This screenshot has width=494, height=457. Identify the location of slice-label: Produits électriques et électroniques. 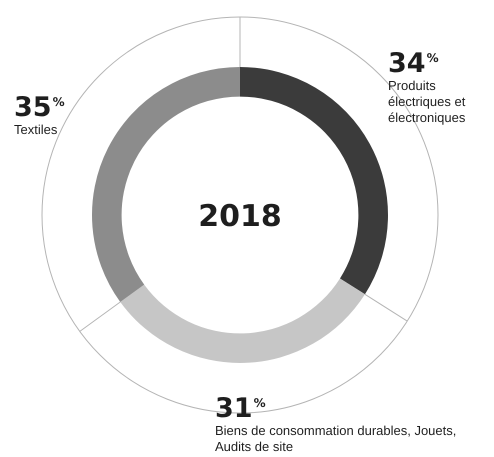
(427, 101).